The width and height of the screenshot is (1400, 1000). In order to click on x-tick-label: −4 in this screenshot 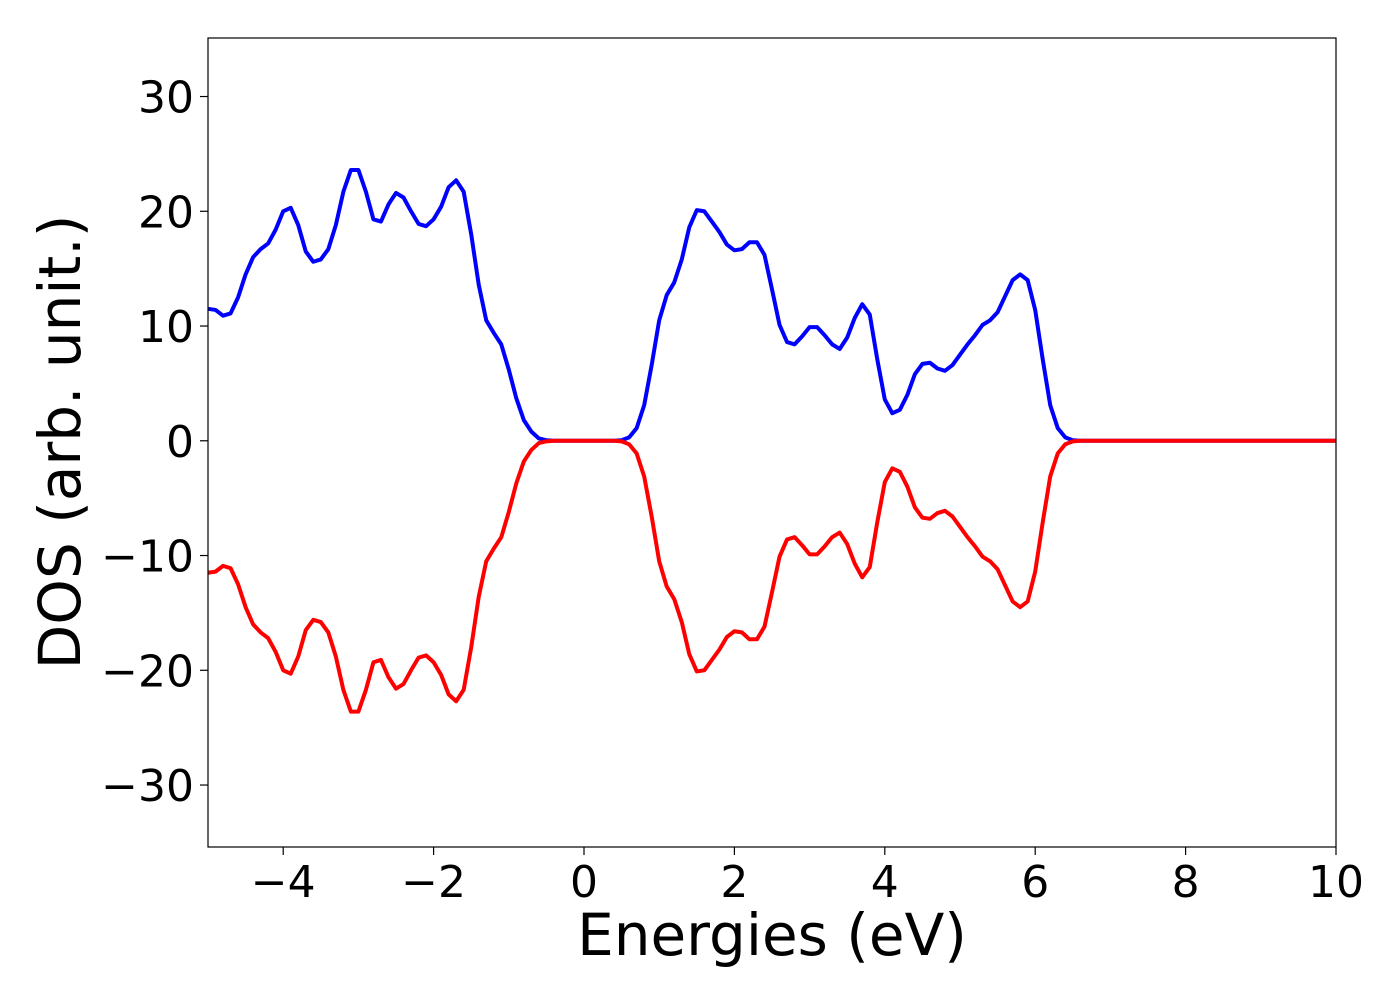, I will do `click(283, 882)`.